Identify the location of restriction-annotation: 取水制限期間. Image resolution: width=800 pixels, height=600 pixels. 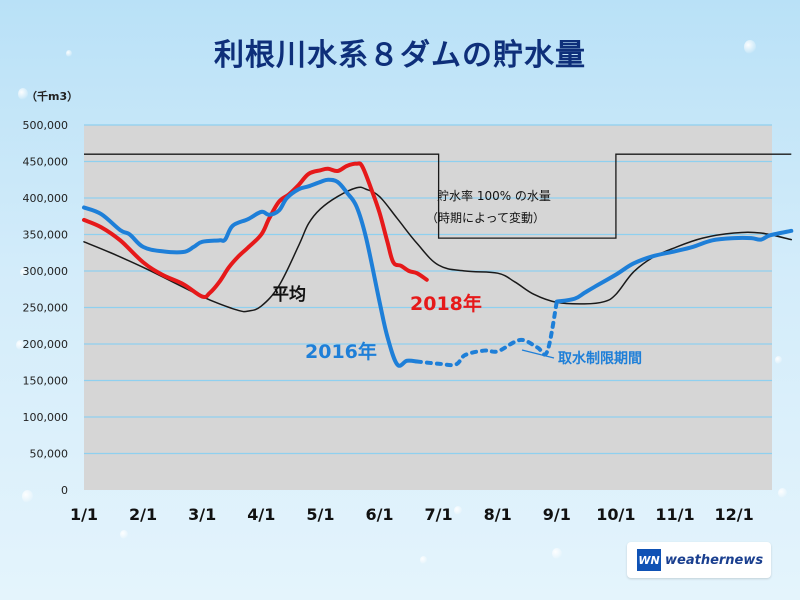
(600, 358).